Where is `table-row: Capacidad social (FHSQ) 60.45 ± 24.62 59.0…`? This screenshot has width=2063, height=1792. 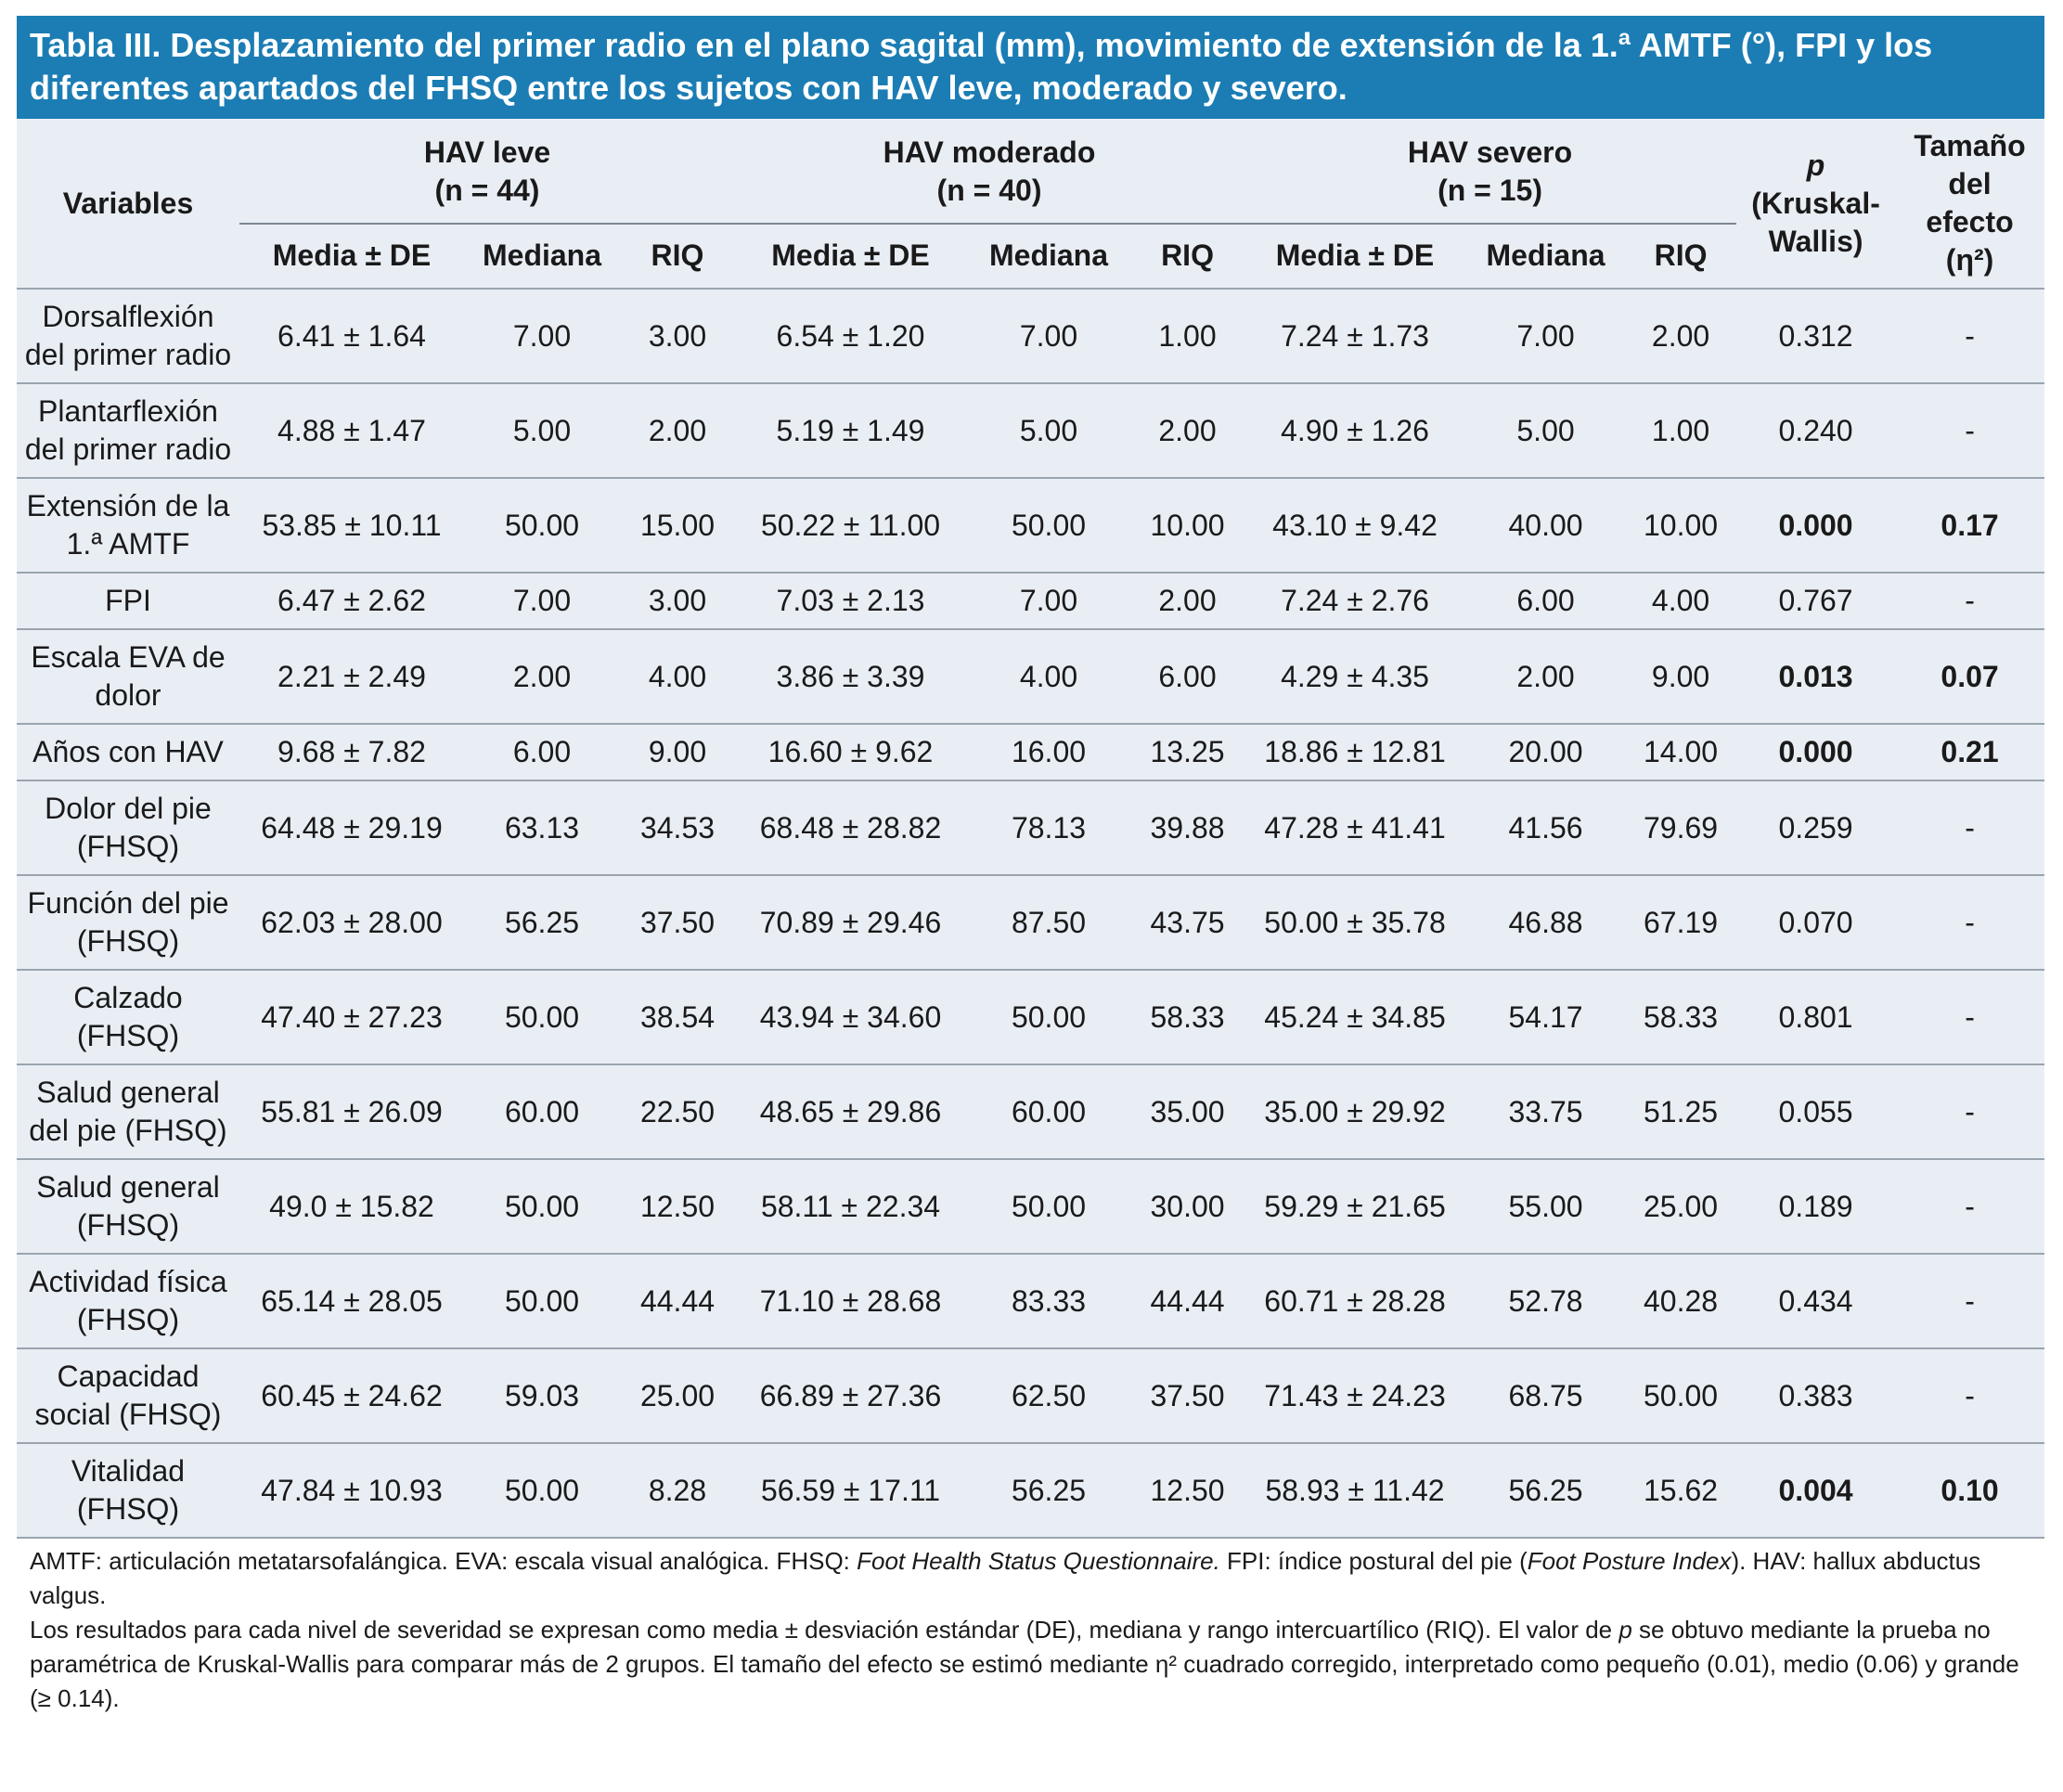 table-row: Capacidad social (FHSQ) 60.45 ± 24.62 59.0… is located at coordinates (1031, 1395).